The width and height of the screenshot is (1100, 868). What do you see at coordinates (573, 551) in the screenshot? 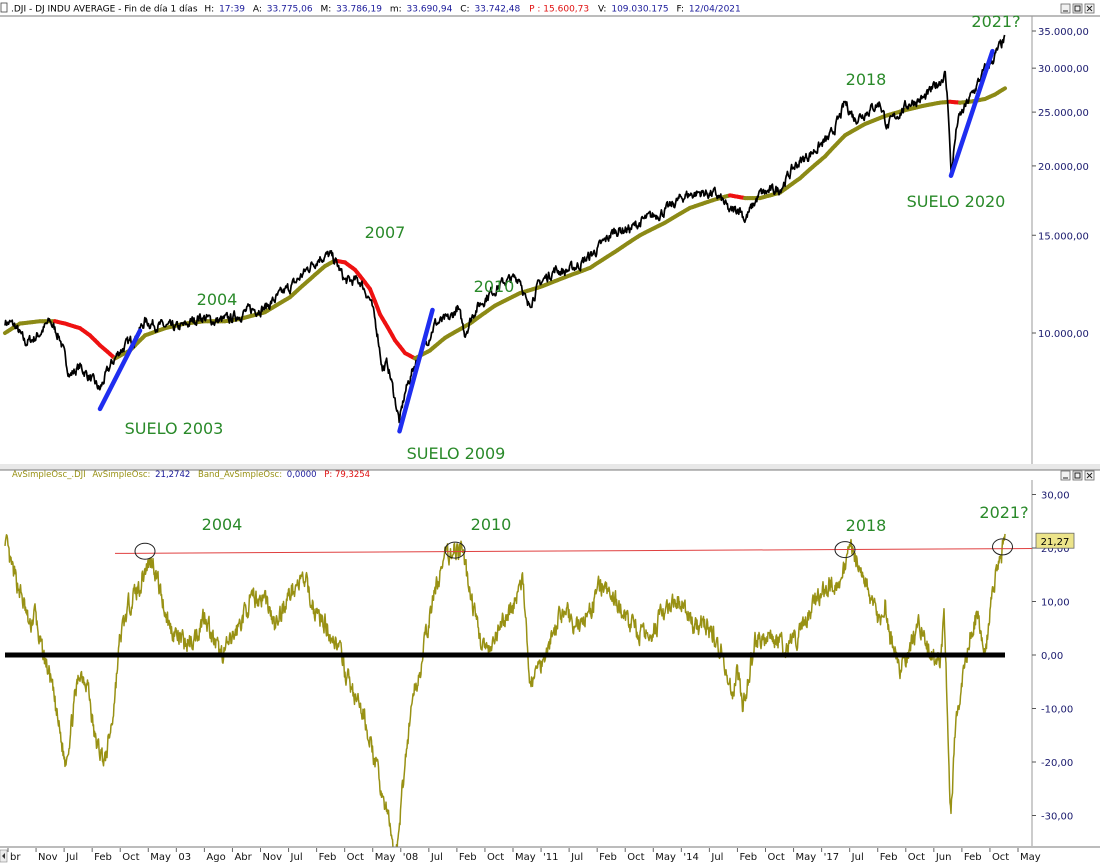
I see `band-line` at bounding box center [573, 551].